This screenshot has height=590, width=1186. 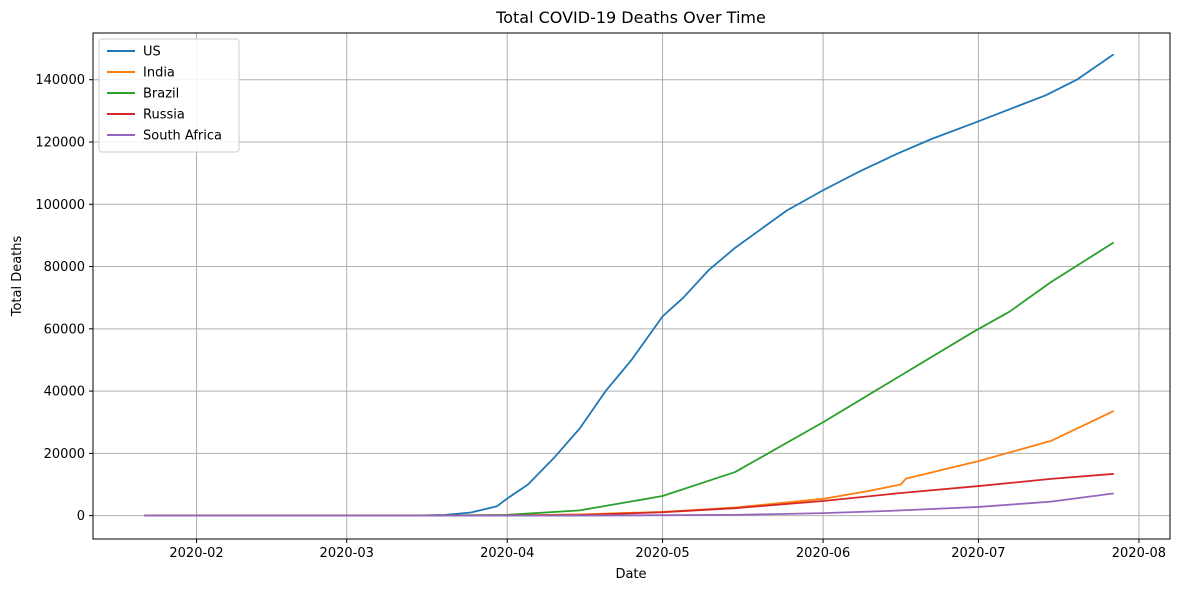 I want to click on y-tick-label: 120000, so click(x=60, y=142).